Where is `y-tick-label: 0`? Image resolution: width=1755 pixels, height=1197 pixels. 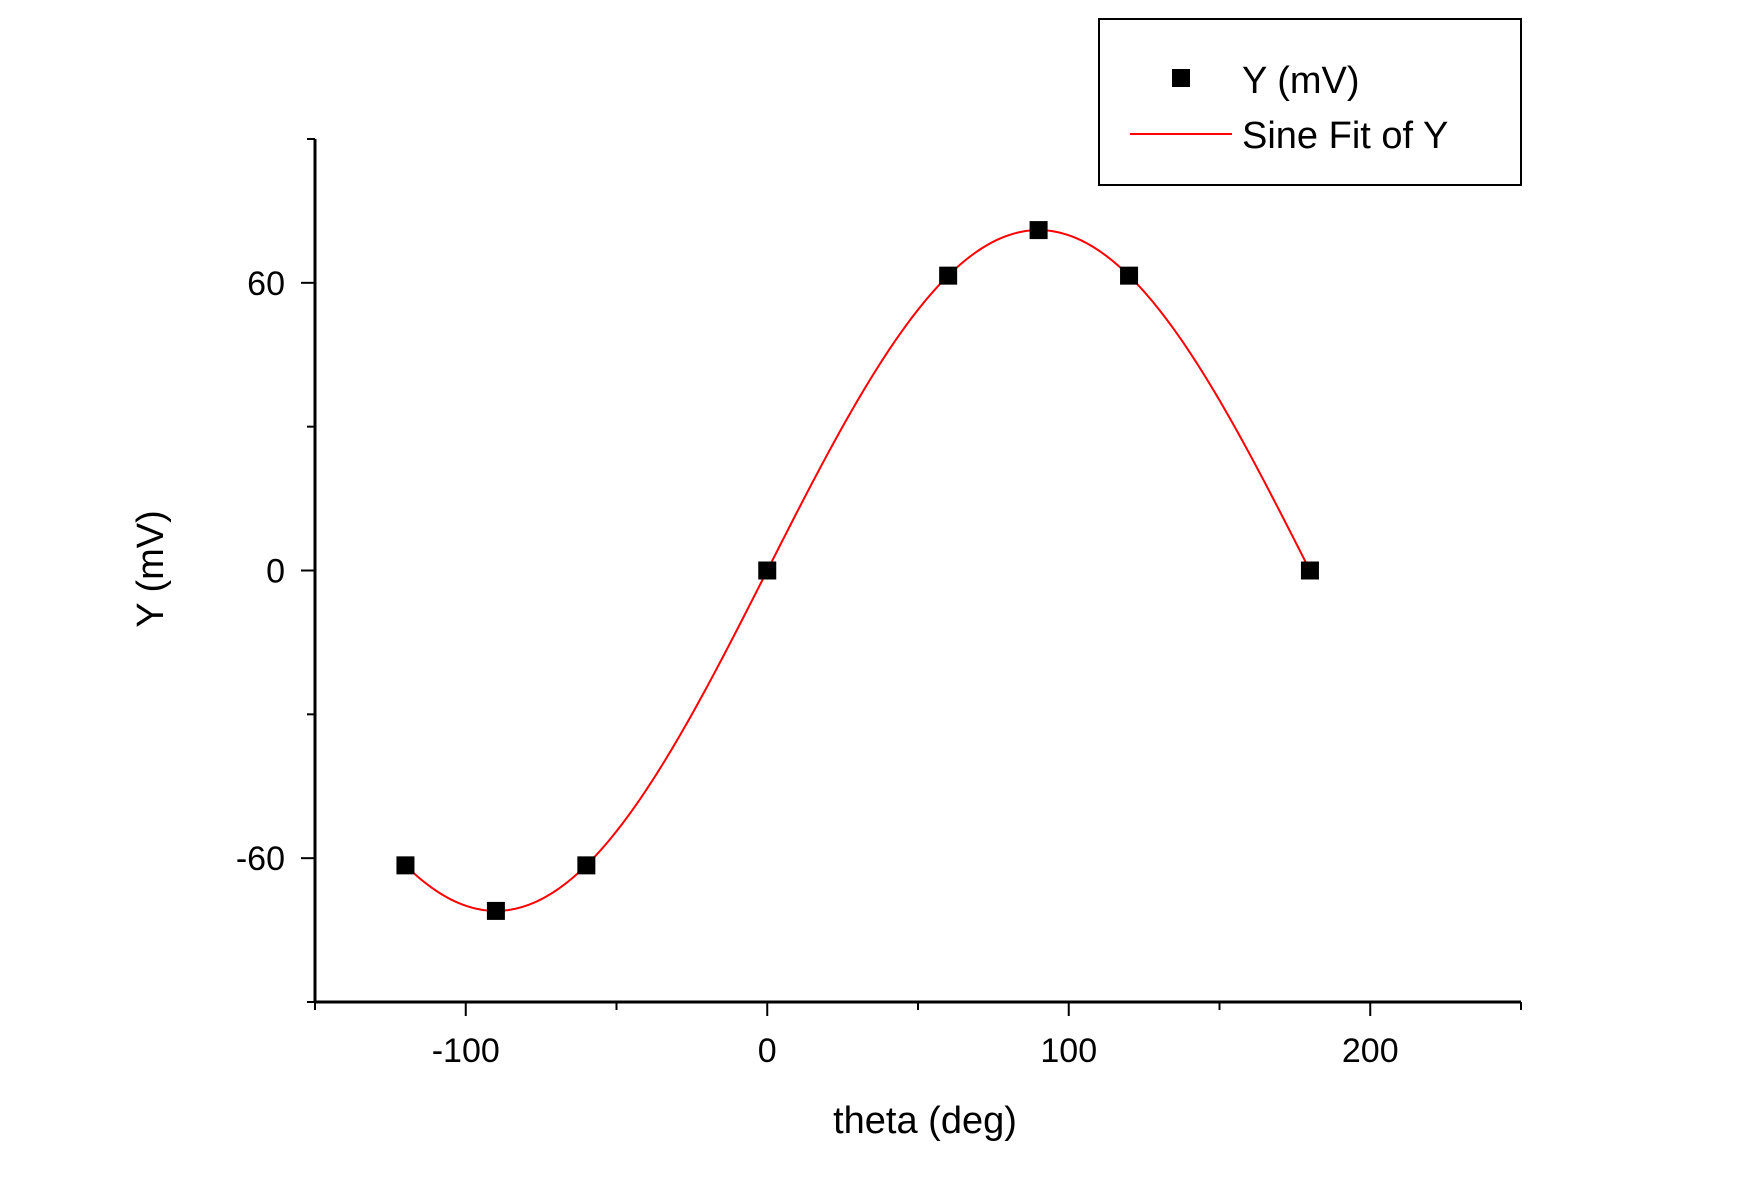
y-tick-label: 0 is located at coordinates (275, 572).